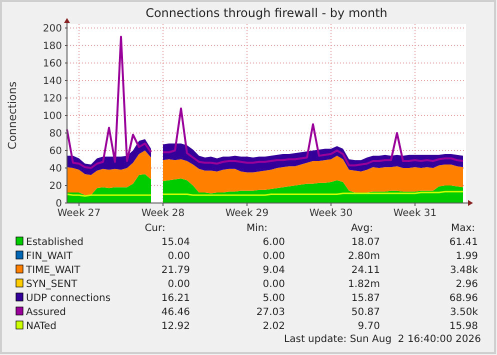 The height and width of the screenshot is (355, 497). Describe the element at coordinates (464, 312) in the screenshot. I see `text: 3.50k` at that location.